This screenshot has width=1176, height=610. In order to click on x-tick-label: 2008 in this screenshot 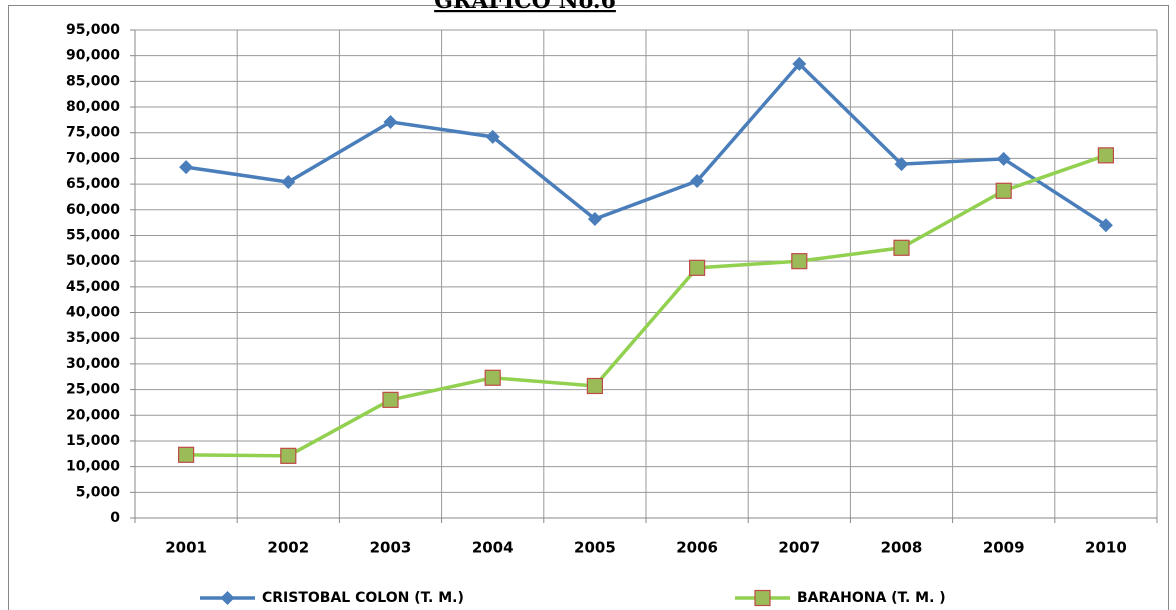, I will do `click(902, 548)`.